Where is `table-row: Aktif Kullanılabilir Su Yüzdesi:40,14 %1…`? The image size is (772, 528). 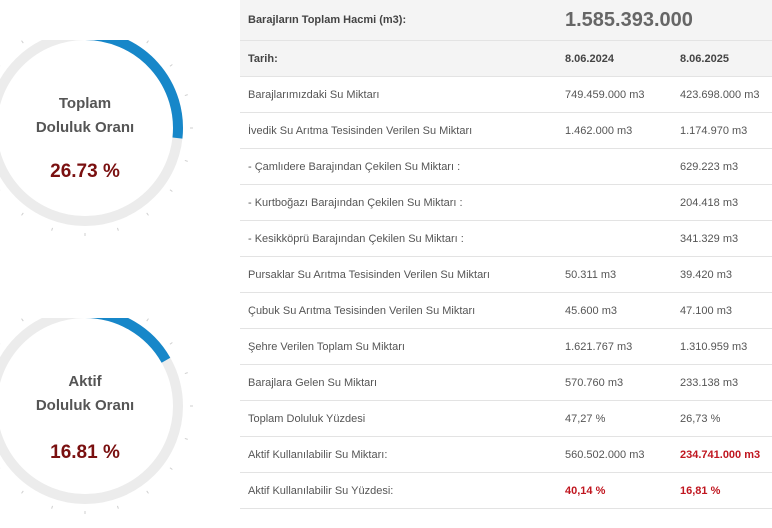 table-row: Aktif Kullanılabilir Su Yüzdesi:40,14 %1… is located at coordinates (506, 491).